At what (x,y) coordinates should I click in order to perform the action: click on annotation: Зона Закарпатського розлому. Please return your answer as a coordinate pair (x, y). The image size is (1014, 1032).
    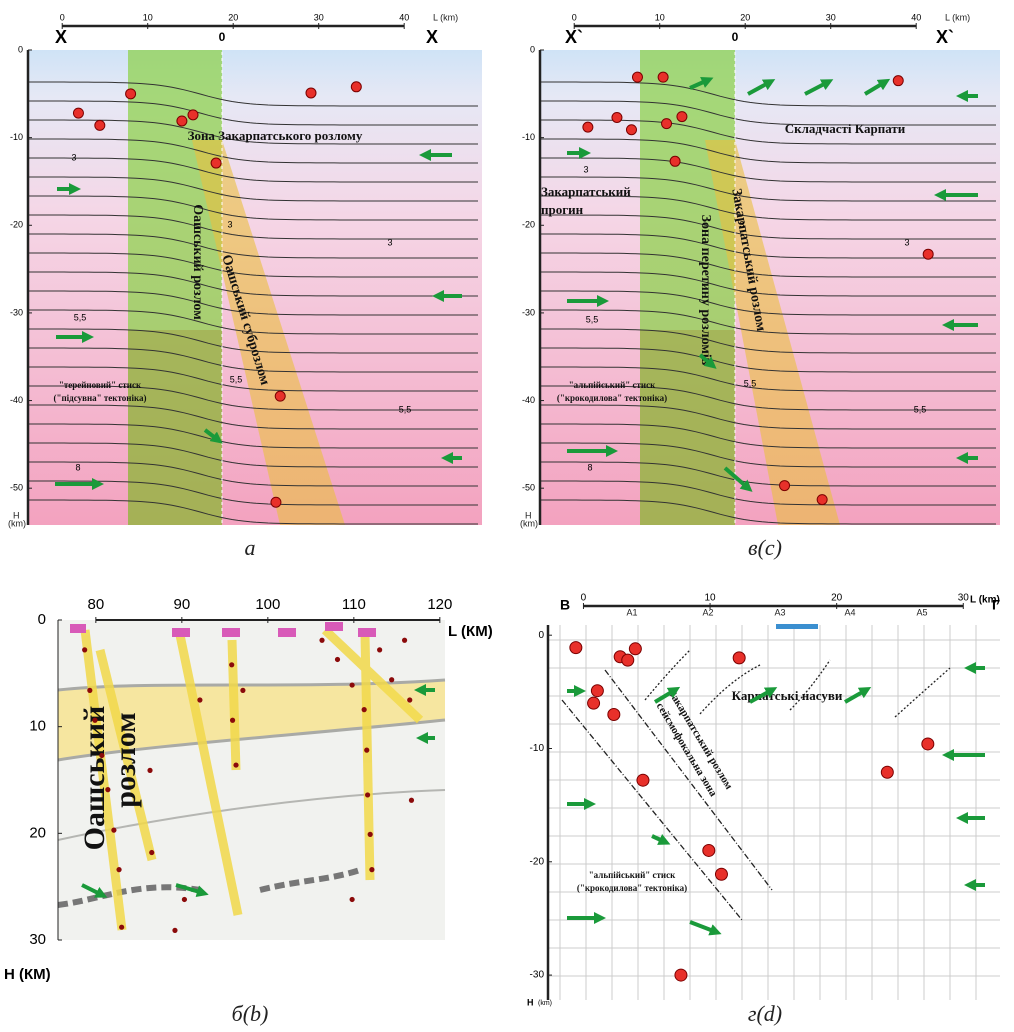
    Looking at the image, I should click on (275, 135).